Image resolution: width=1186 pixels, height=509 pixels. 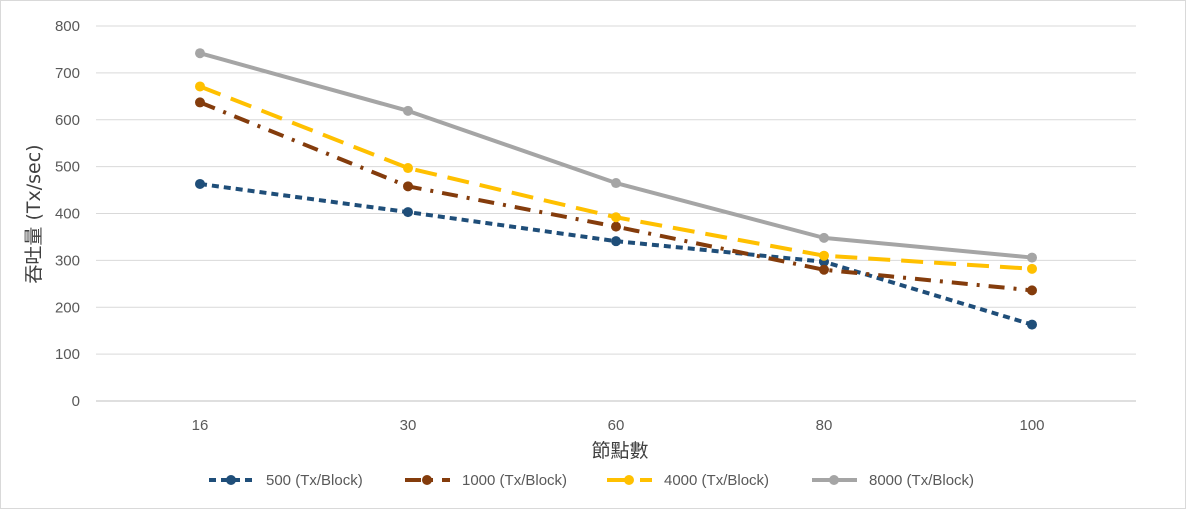 I want to click on y-tick-label: 500, so click(x=67, y=167).